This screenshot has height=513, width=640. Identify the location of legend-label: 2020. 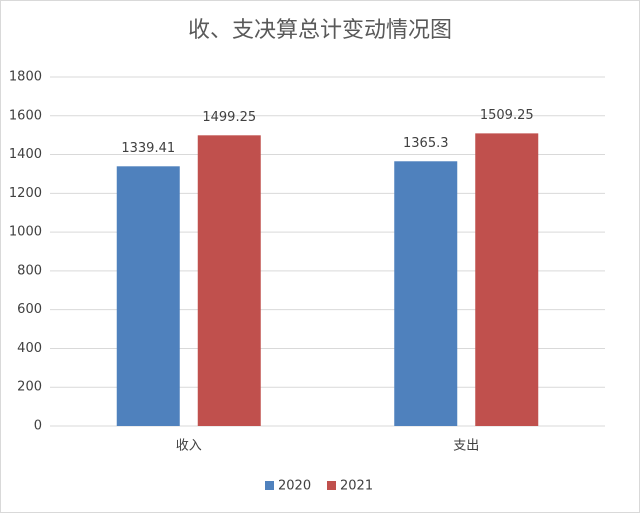
(294, 486).